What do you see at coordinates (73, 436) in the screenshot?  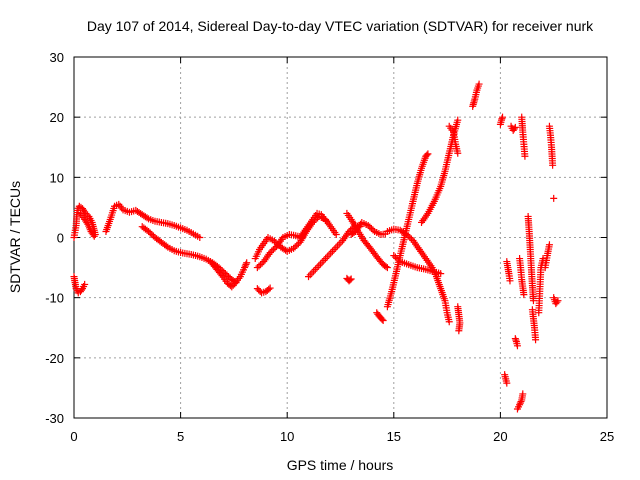 I see `x-tick-label: 0` at bounding box center [73, 436].